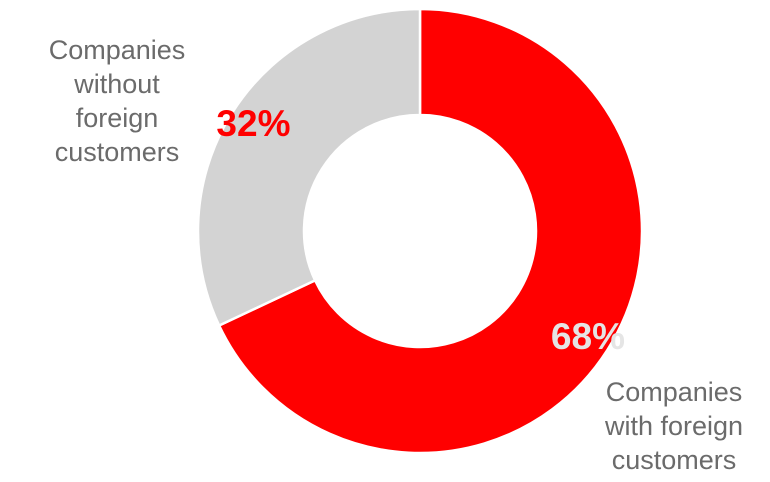 This screenshot has height=482, width=770. I want to click on slice-value-label-1: 32%, so click(253, 123).